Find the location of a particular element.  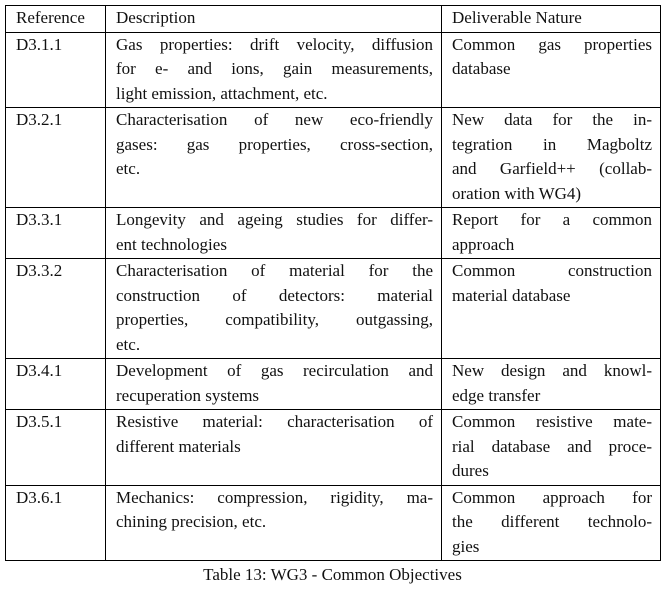

cell-line: rial database and proce- is located at coordinates (552, 446).